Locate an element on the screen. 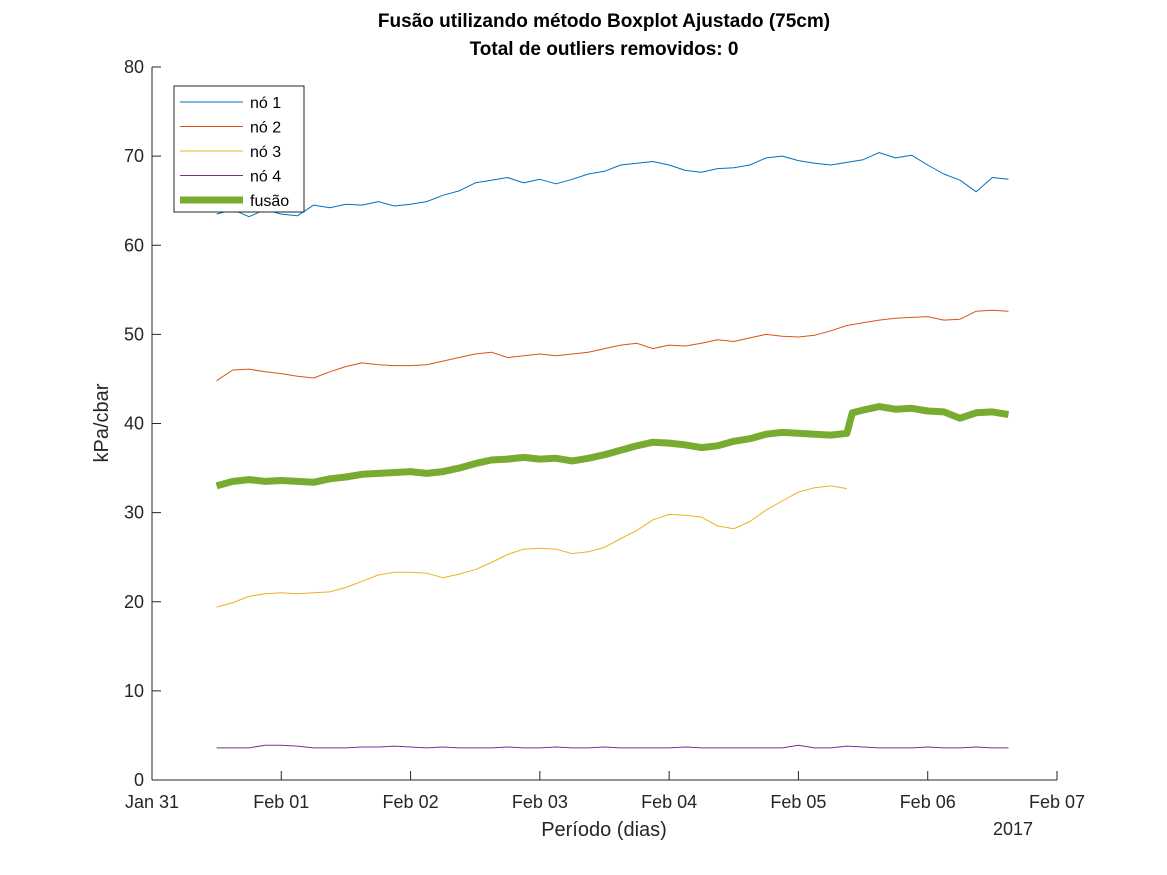  legend-label: nó 3 is located at coordinates (265, 152).